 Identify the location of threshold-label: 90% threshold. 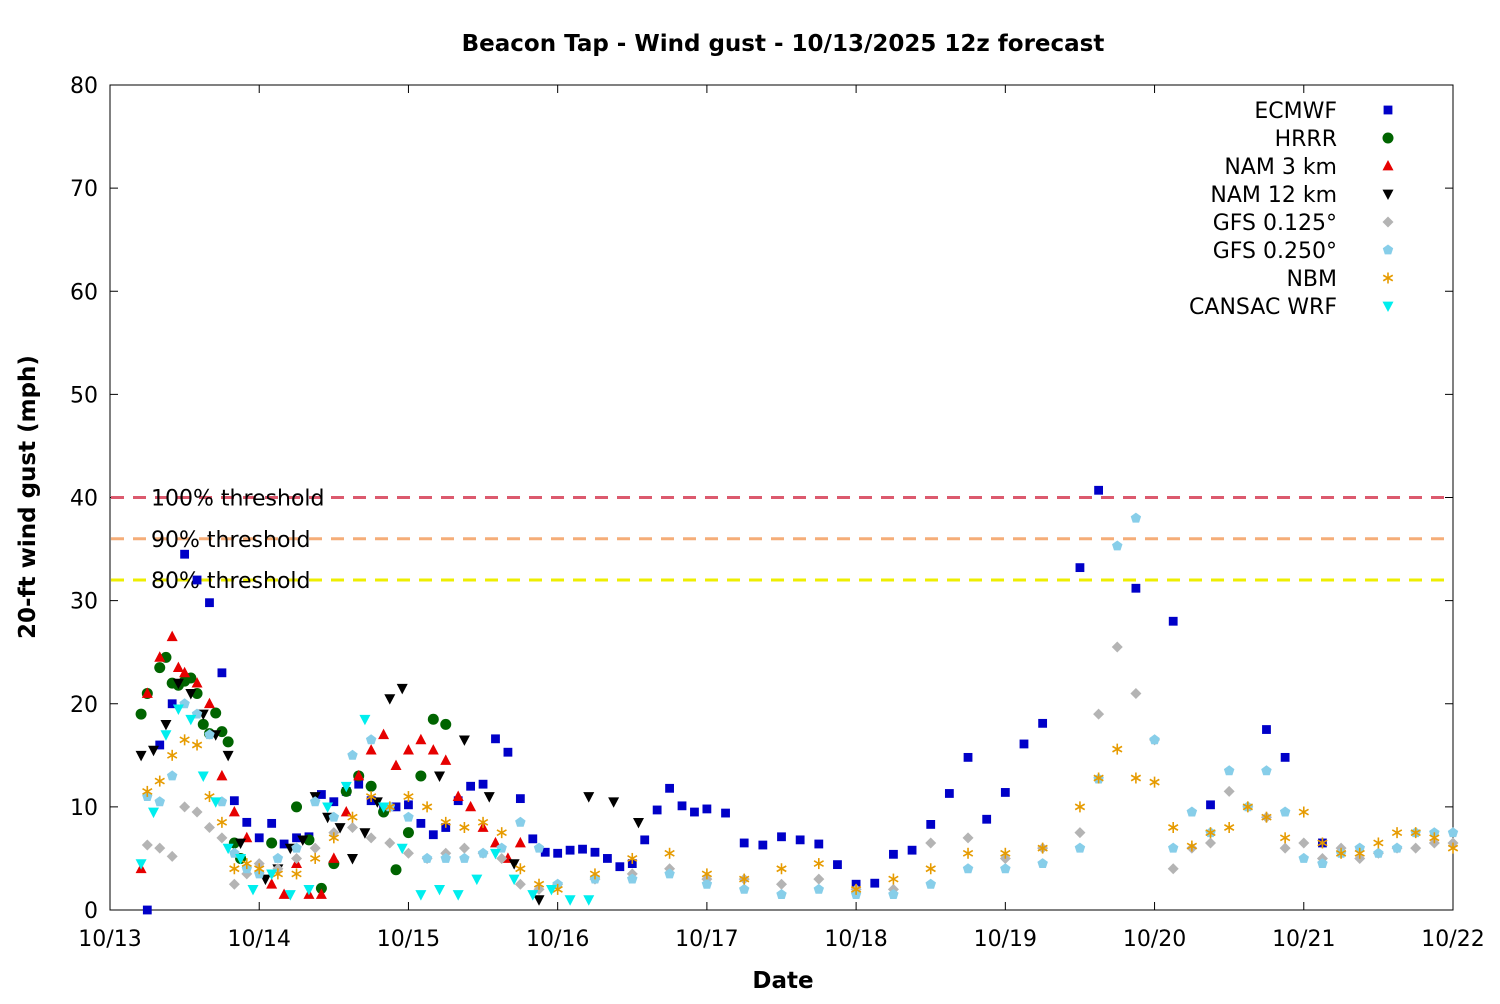
(231, 540).